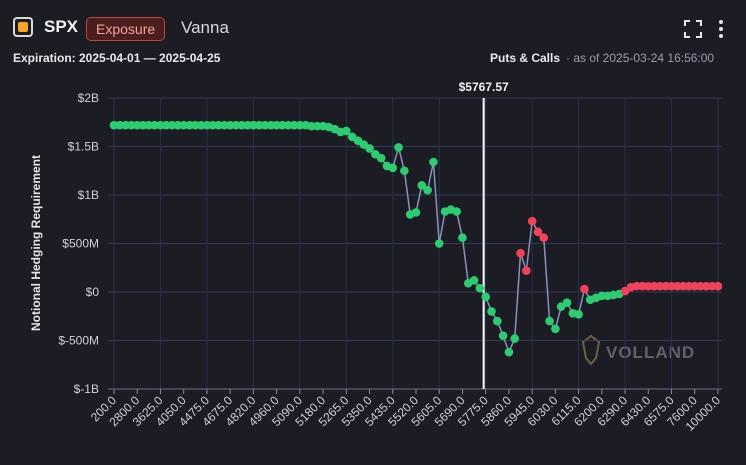  I want to click on exposure-badge: Exposure, so click(126, 29).